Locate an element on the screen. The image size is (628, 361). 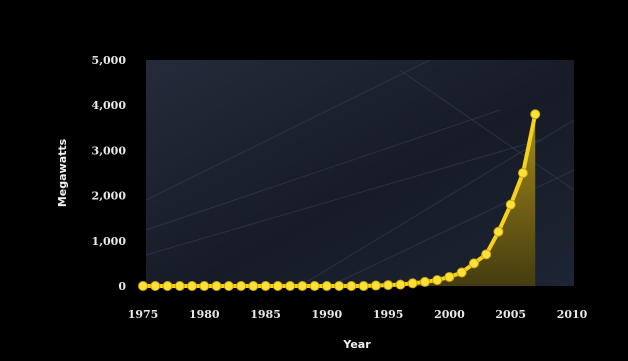
x-tick-label: 2005 is located at coordinates (510, 314).